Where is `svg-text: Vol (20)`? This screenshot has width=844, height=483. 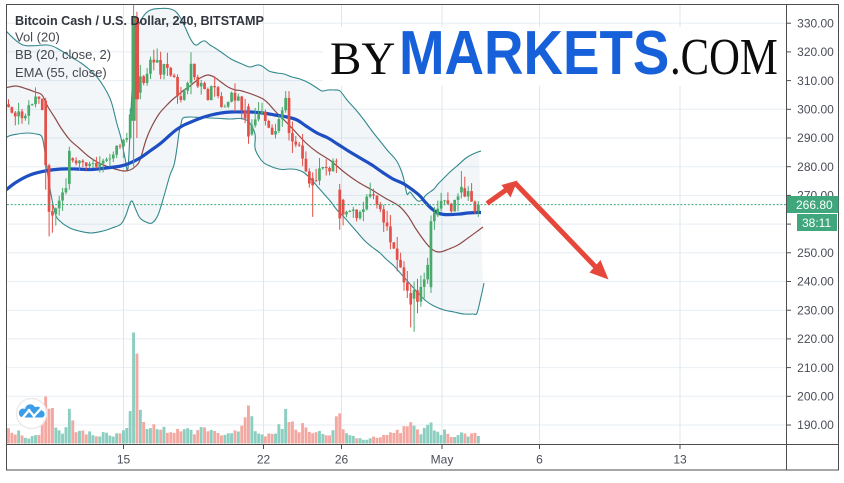
svg-text: Vol (20) is located at coordinates (37, 37).